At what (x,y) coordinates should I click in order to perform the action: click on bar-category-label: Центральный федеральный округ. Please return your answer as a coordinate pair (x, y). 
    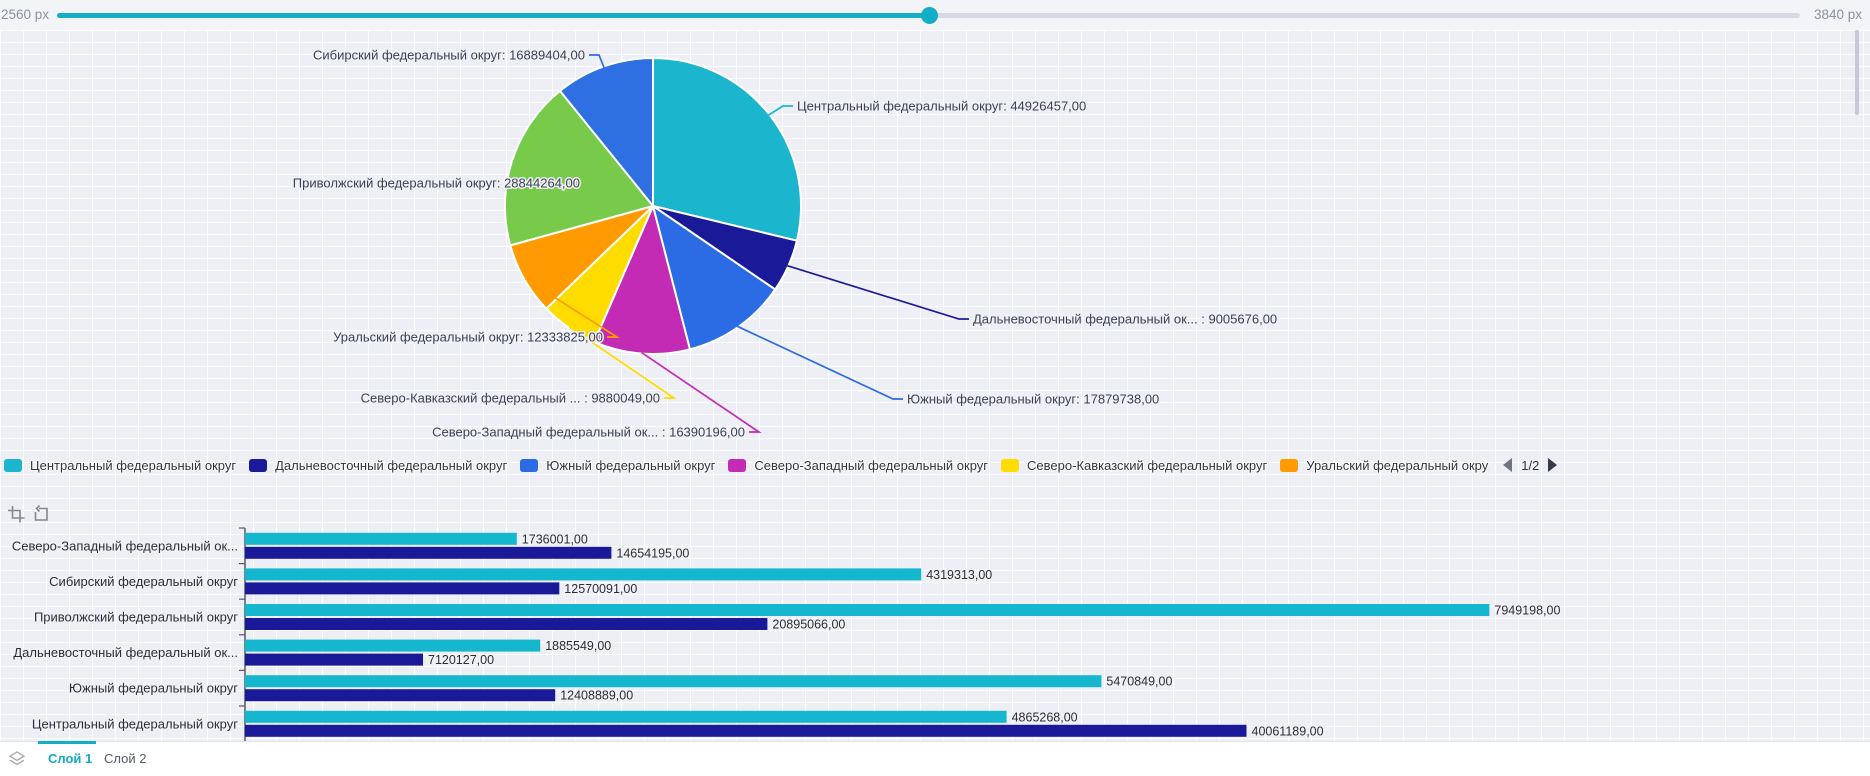
    Looking at the image, I should click on (135, 723).